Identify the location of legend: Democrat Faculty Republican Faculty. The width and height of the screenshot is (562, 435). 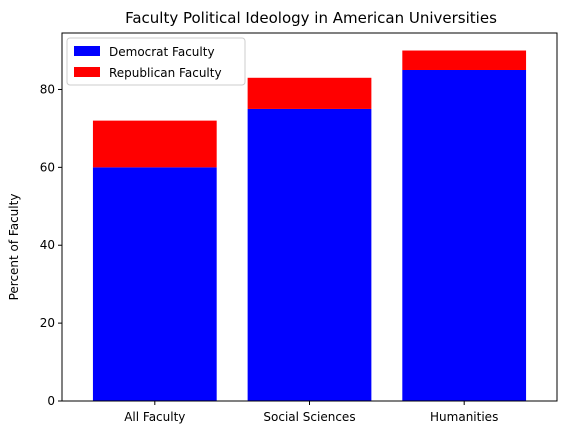
(156, 61).